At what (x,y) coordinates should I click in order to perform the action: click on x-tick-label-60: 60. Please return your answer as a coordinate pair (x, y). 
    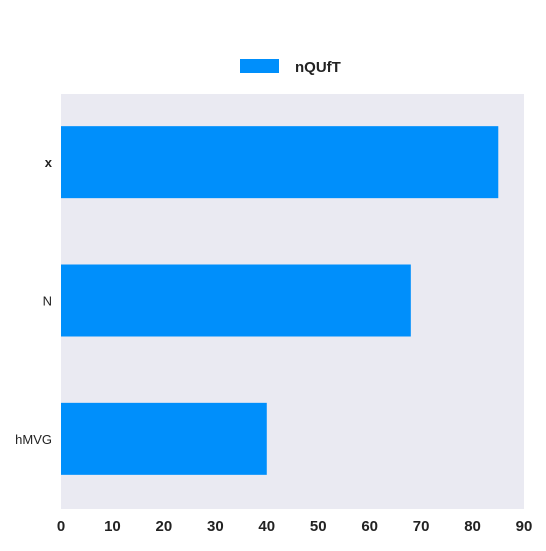
    Looking at the image, I should click on (369, 526).